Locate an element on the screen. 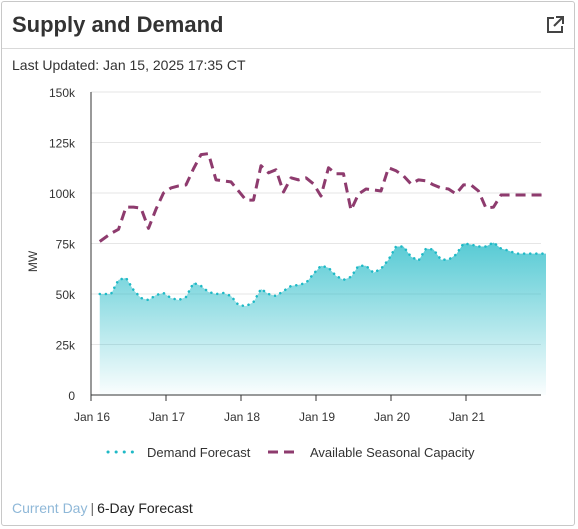 The height and width of the screenshot is (529, 578). x-tick-label: Jan 19 is located at coordinates (317, 417).